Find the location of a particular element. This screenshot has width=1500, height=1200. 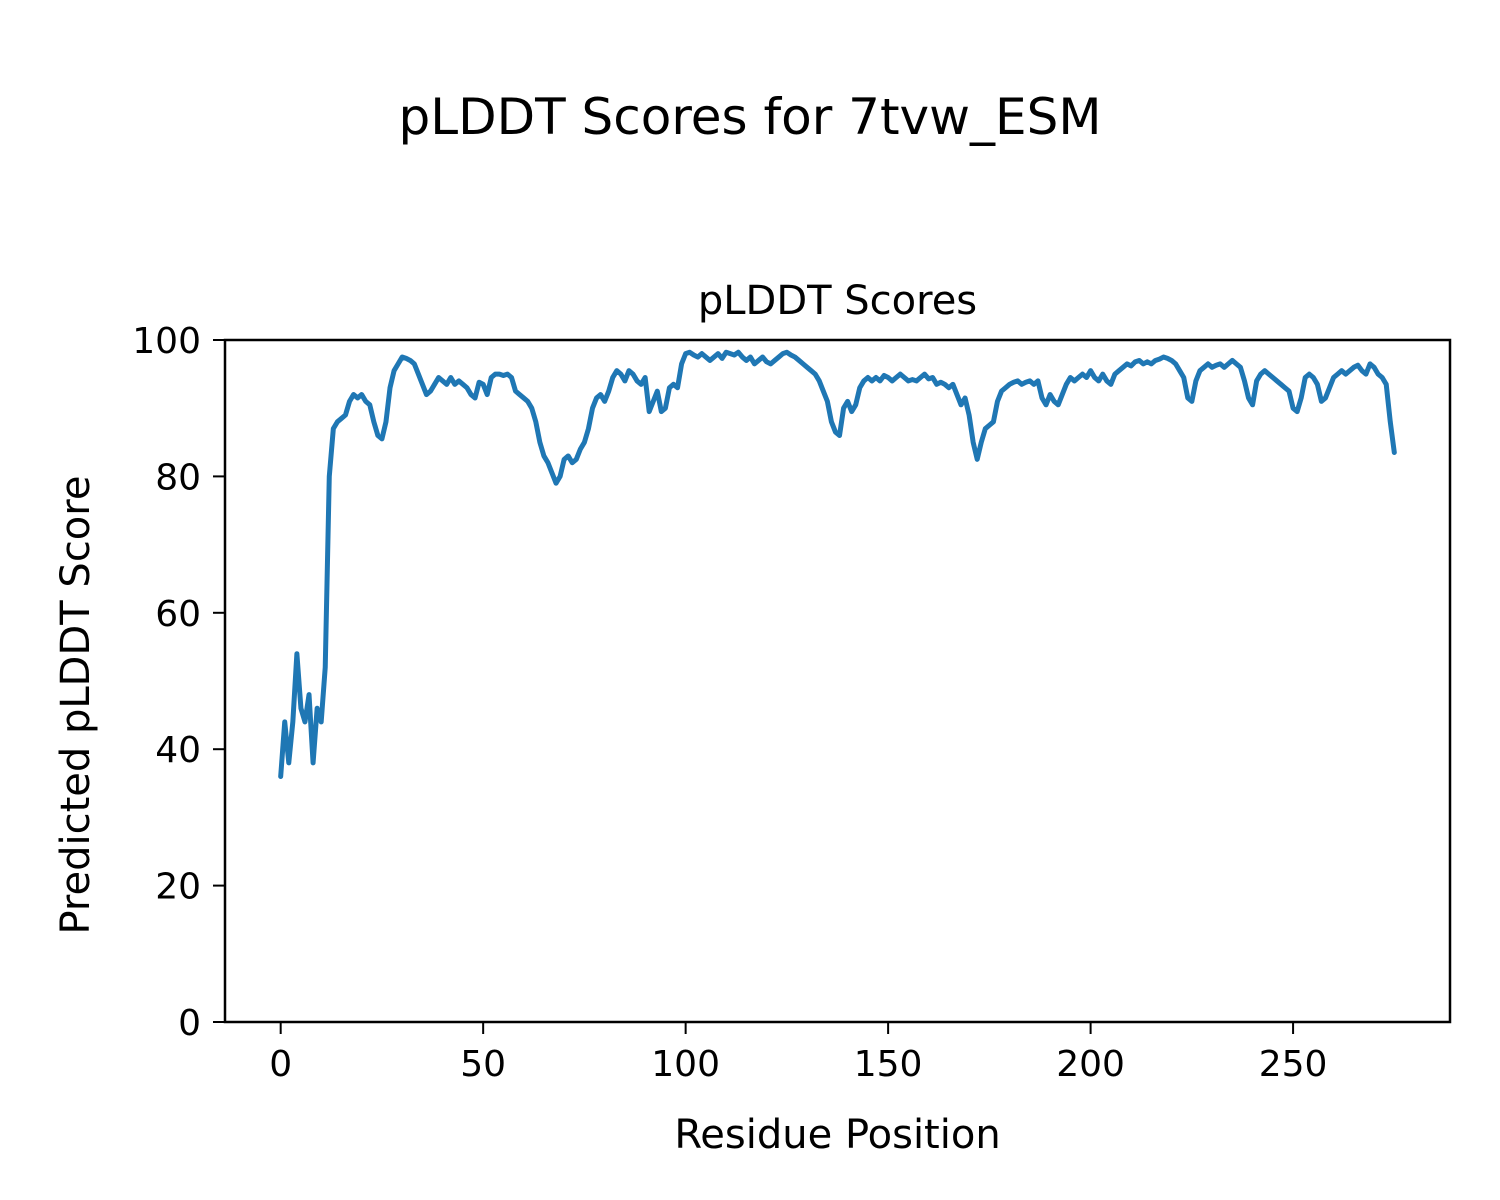

x-tick-label: 50 is located at coordinates (483, 1064).